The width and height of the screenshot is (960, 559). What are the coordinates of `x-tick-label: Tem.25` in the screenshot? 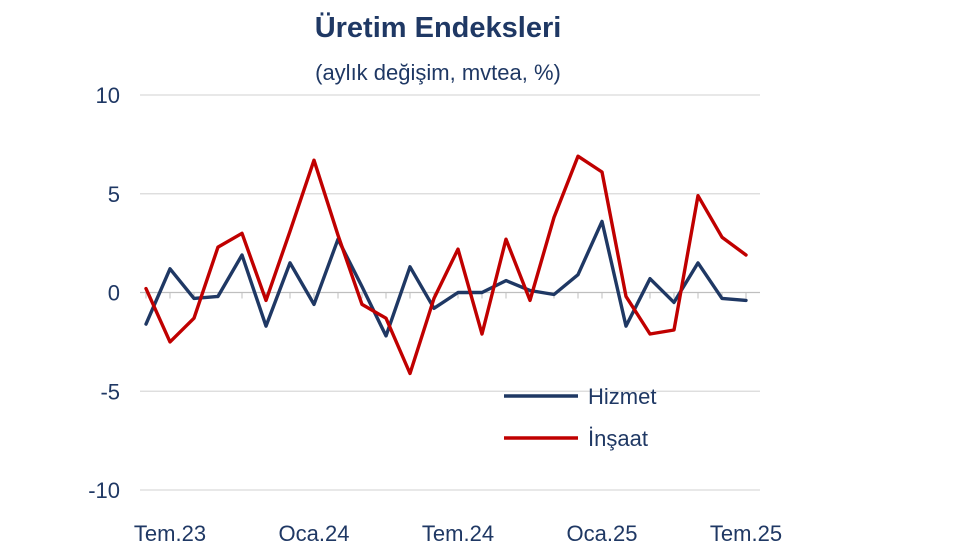 It's located at (746, 533).